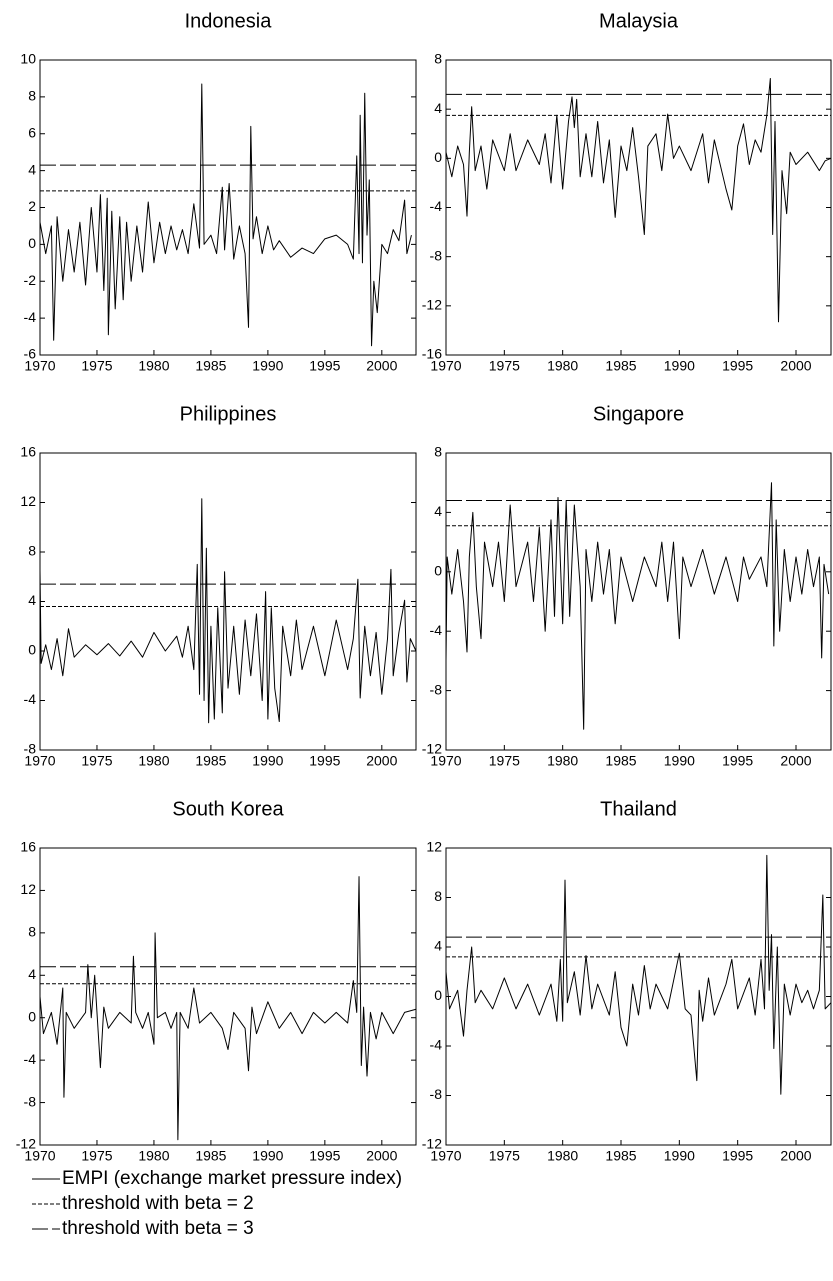 This screenshot has height=1281, width=833. I want to click on panel-title: Indonesia, so click(229, 21).